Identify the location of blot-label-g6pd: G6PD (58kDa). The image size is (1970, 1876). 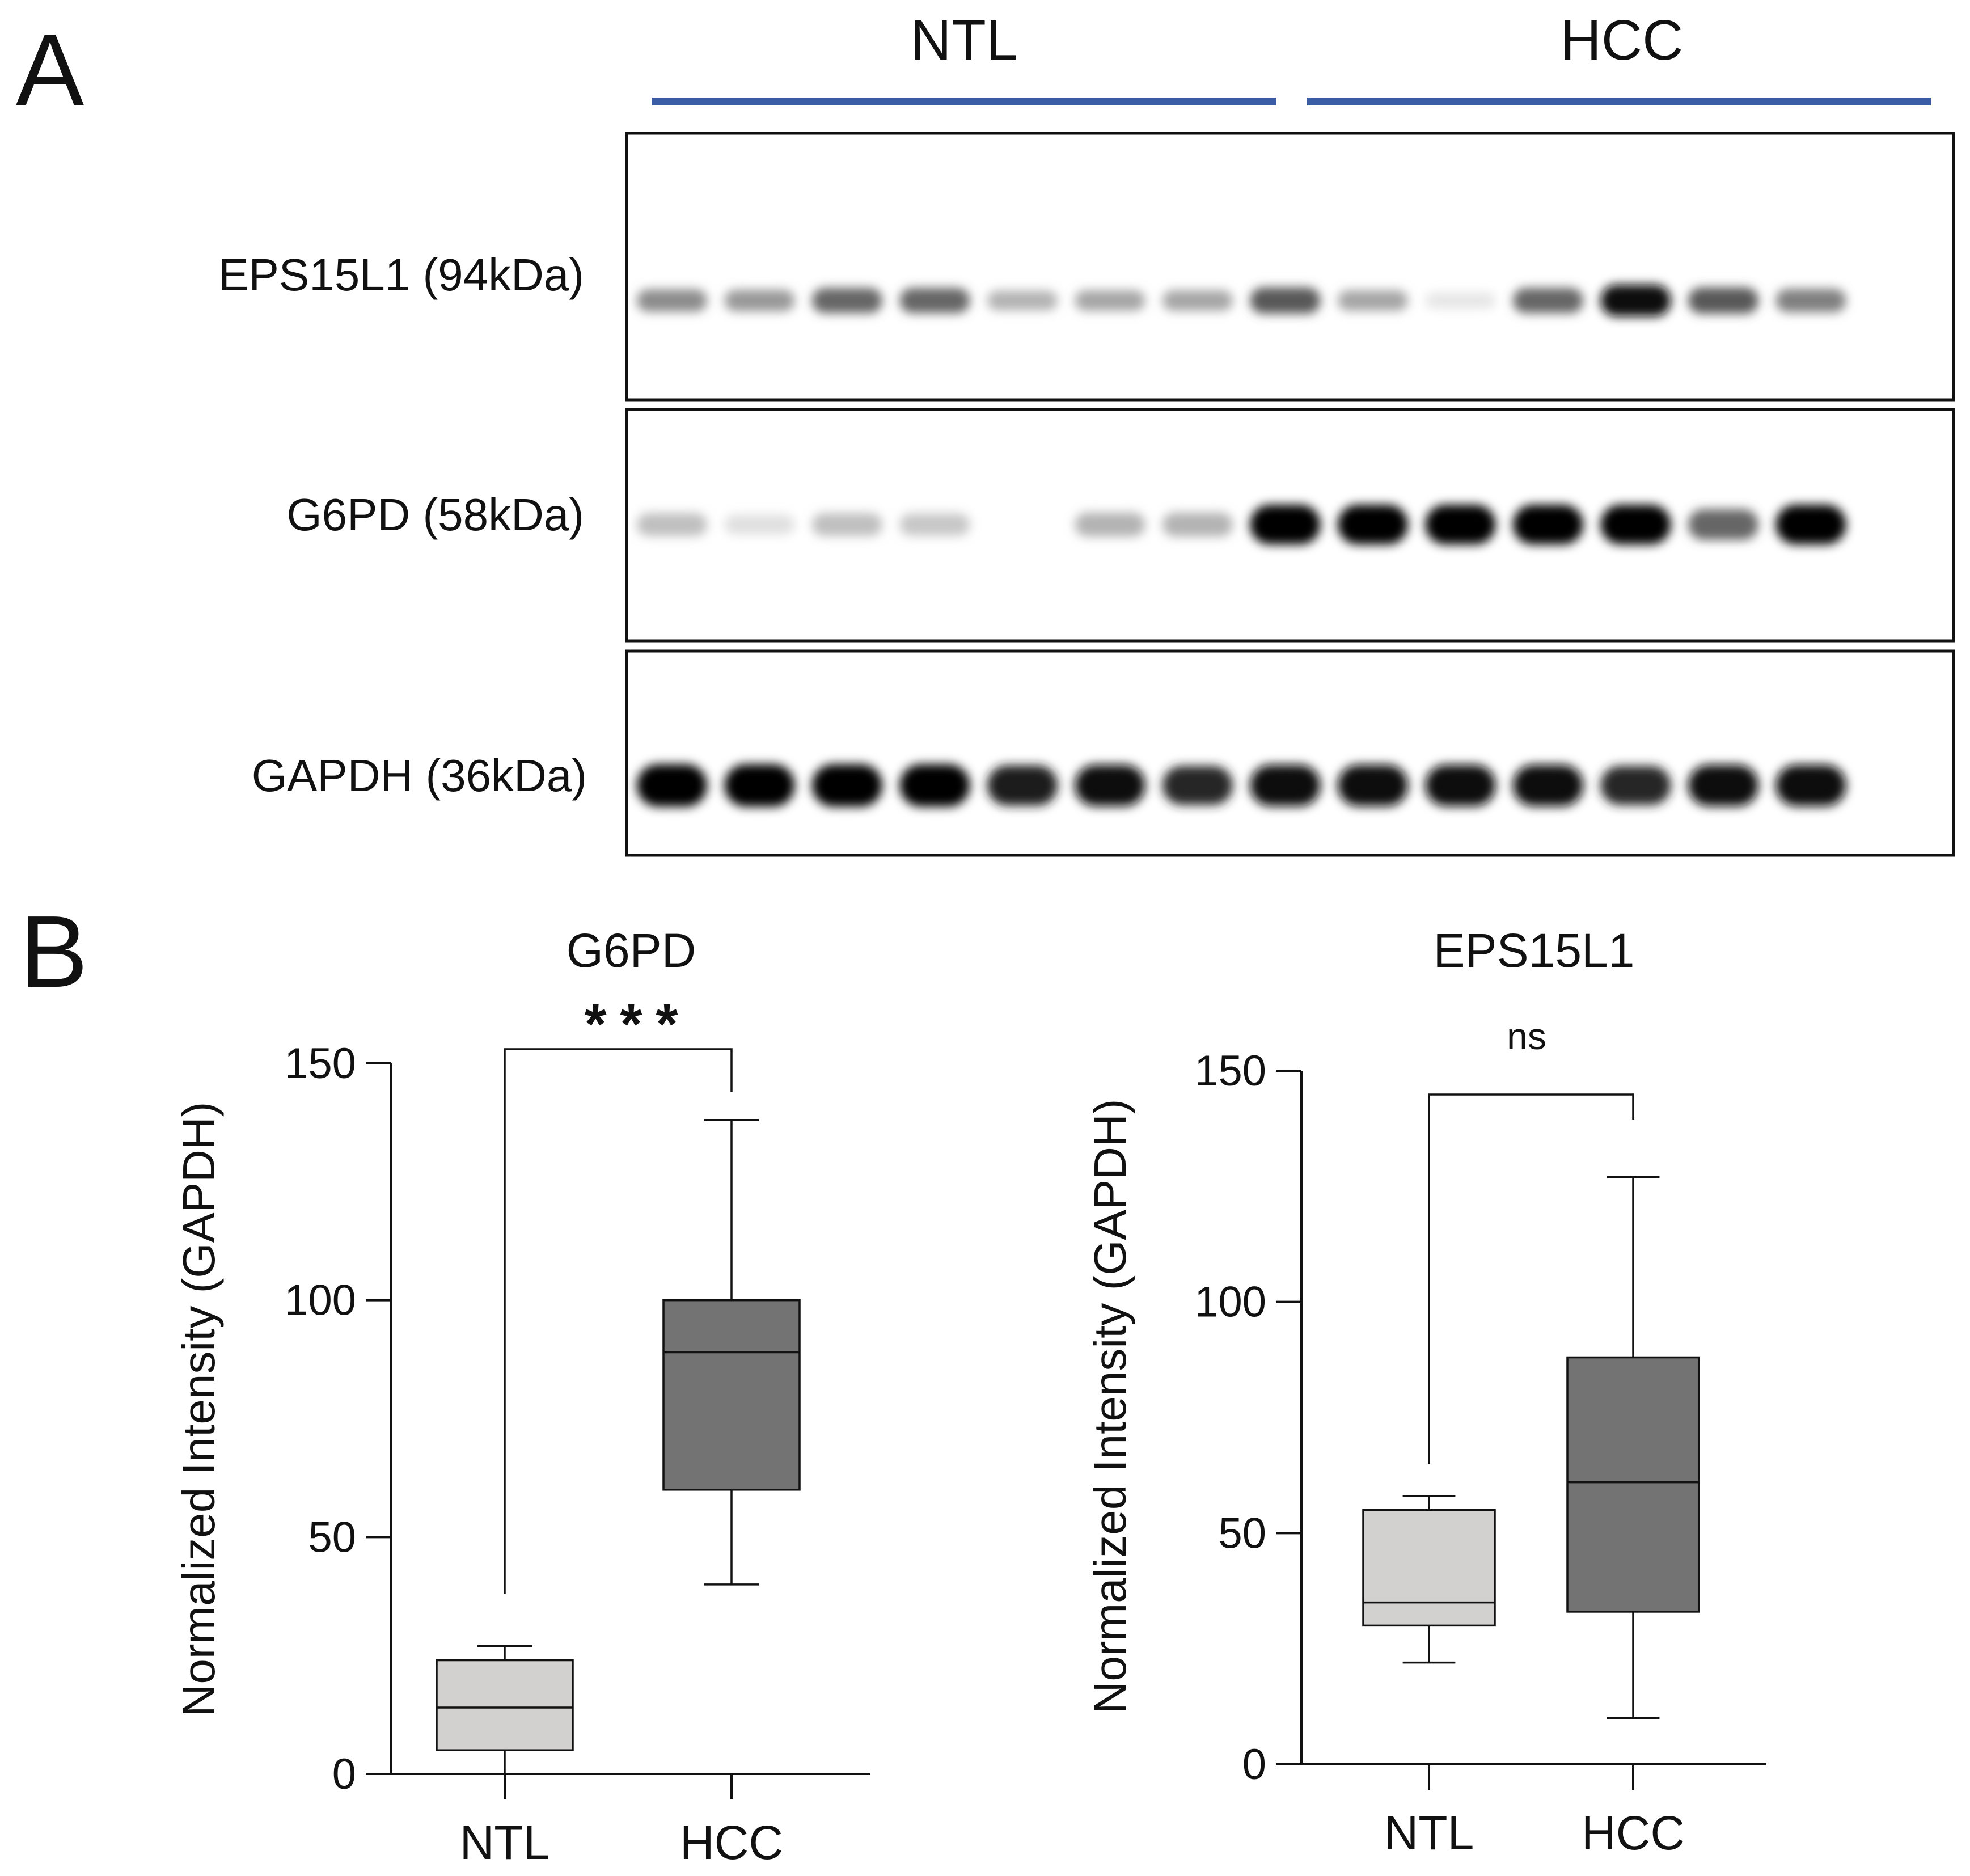
(435, 514).